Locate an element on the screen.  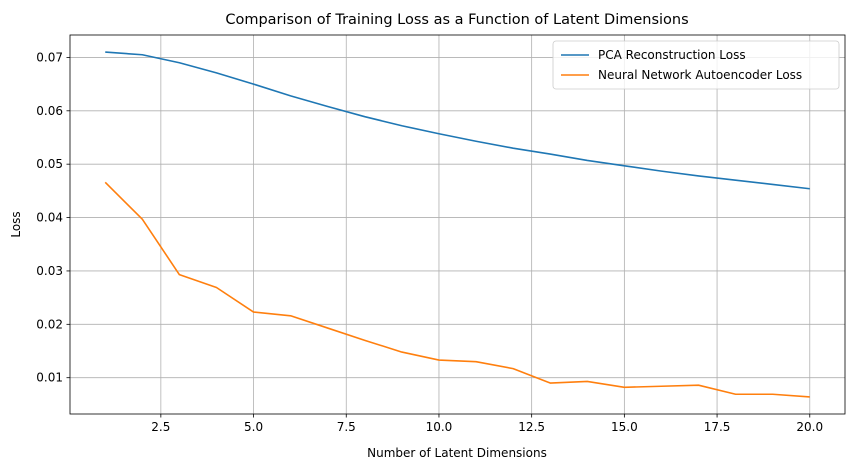
x-tick-label: 10.0 is located at coordinates (439, 427).